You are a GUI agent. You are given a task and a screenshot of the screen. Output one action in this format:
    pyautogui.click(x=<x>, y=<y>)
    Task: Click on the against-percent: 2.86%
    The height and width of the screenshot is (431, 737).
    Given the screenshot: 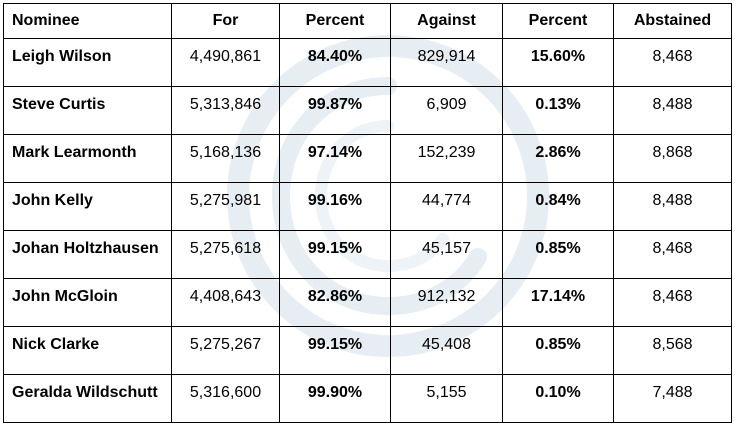 What is the action you would take?
    pyautogui.click(x=558, y=158)
    